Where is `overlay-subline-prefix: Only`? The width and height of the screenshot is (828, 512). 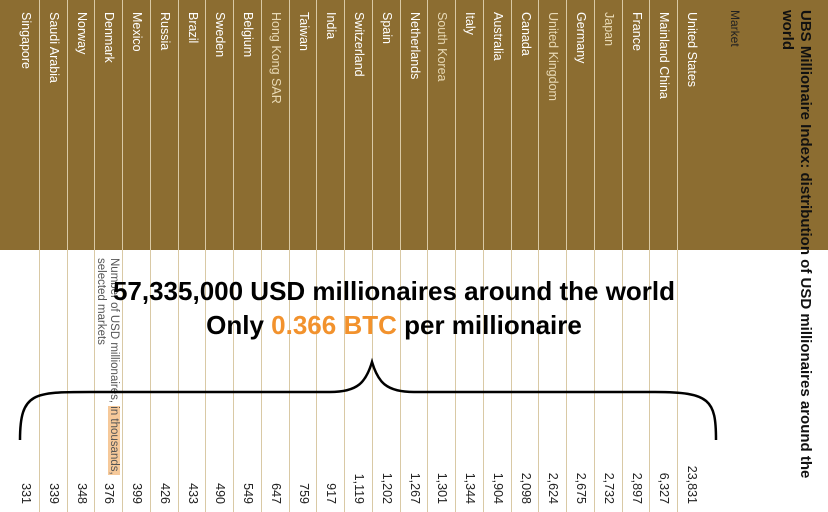 overlay-subline-prefix: Only is located at coordinates (235, 325).